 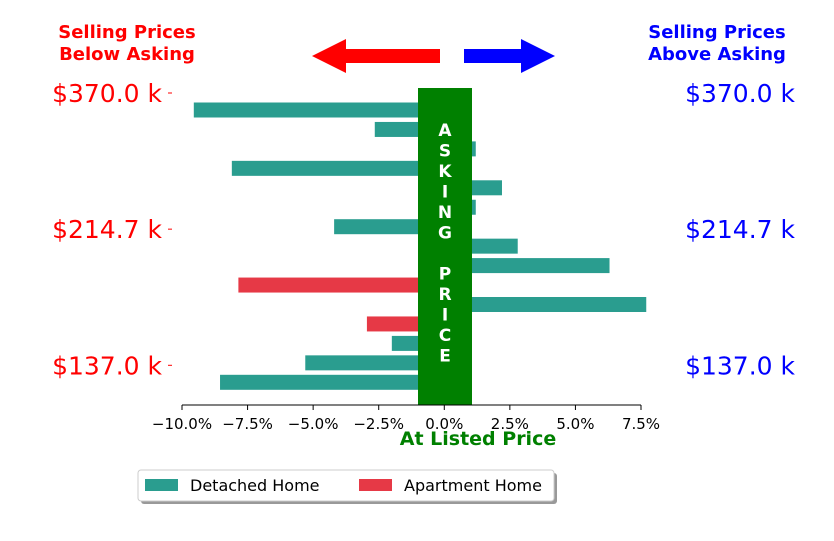 I want to click on header-right-line-1: Selling Prices, so click(x=716, y=32).